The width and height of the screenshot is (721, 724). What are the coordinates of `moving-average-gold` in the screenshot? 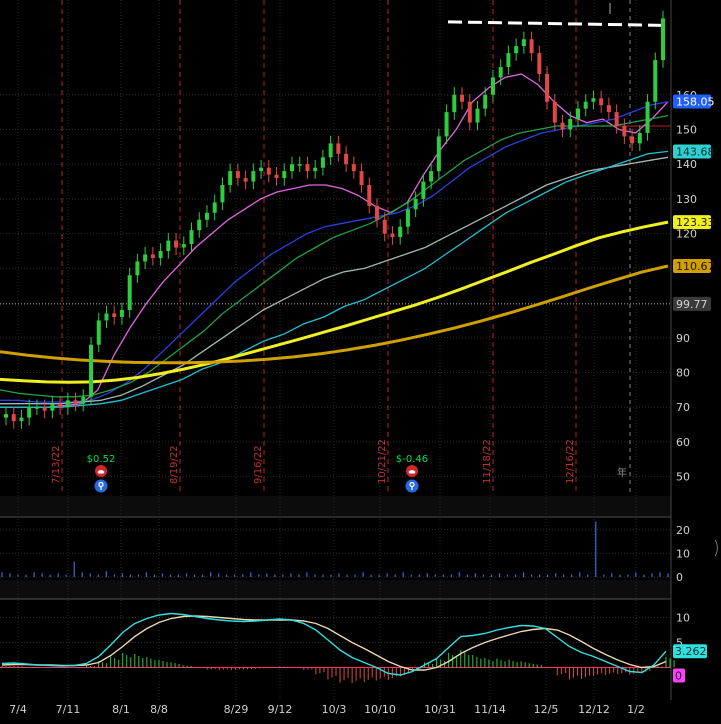 It's located at (334, 314).